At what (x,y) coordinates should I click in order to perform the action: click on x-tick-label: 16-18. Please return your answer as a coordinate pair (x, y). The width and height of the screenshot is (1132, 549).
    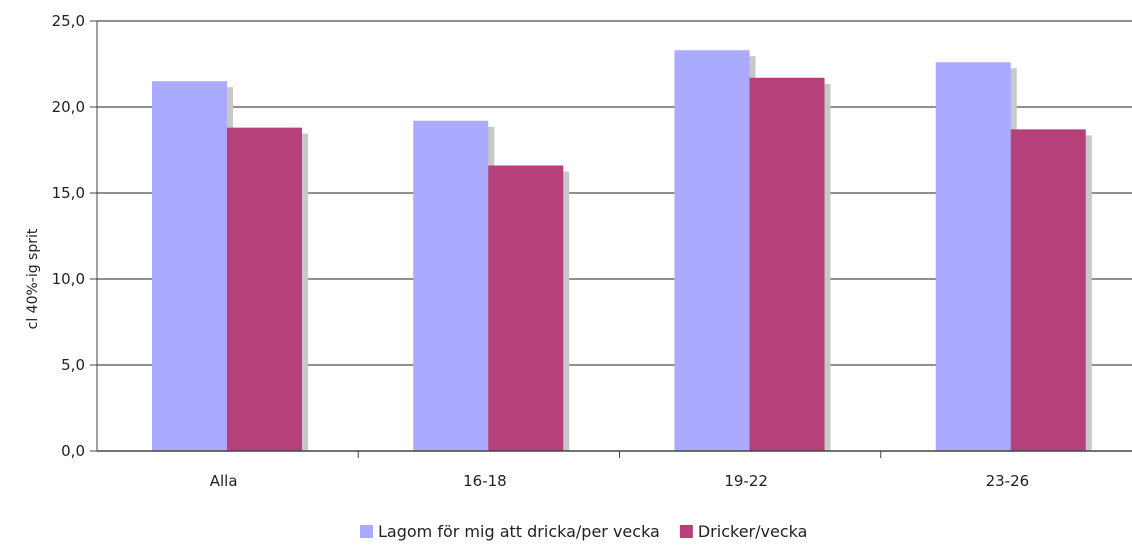
    Looking at the image, I should click on (485, 481).